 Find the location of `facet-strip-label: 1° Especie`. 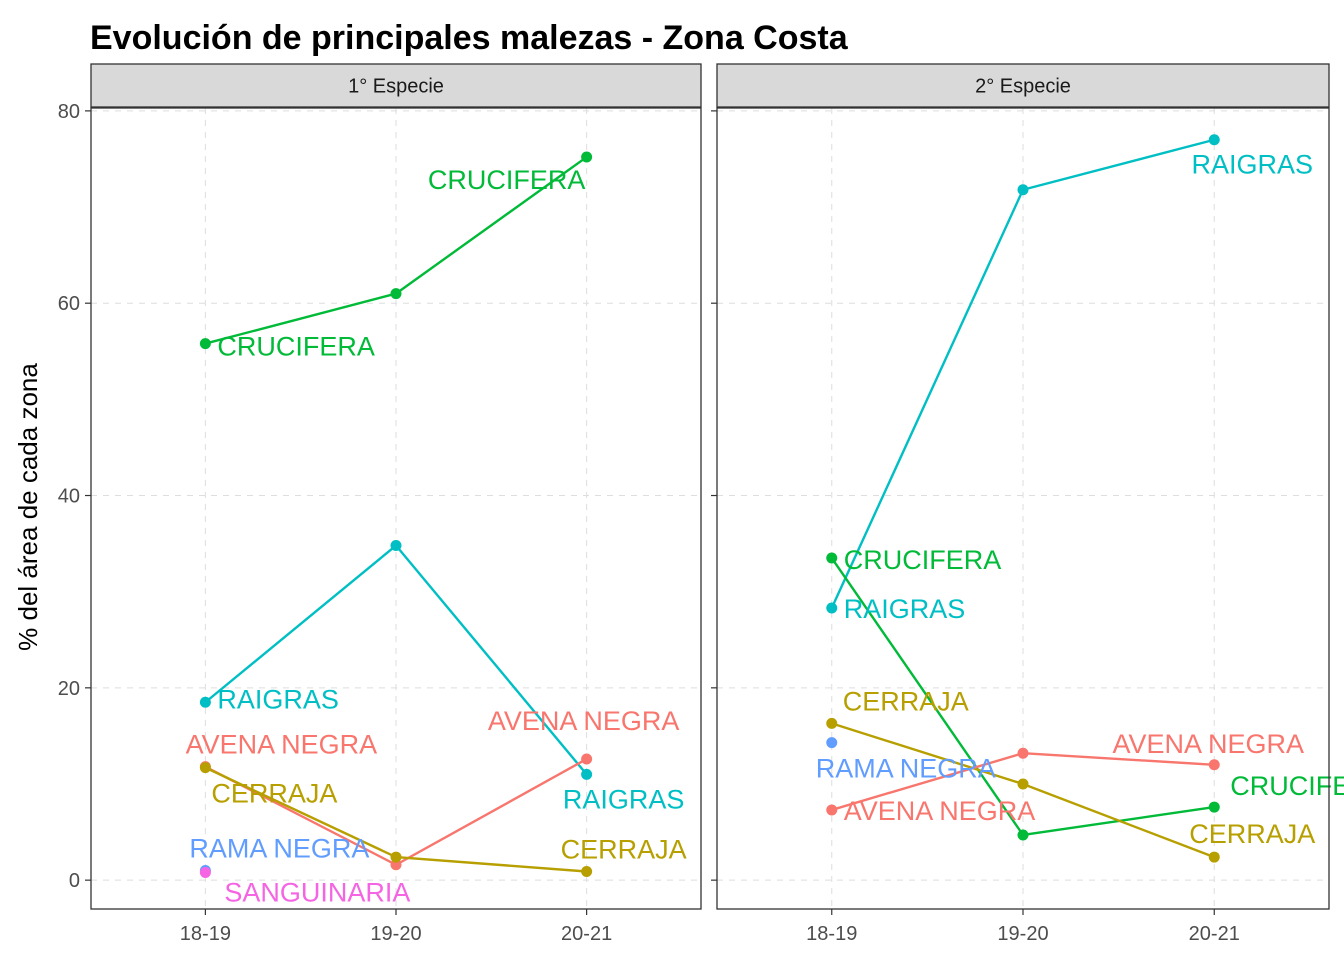

facet-strip-label: 1° Especie is located at coordinates (396, 87).